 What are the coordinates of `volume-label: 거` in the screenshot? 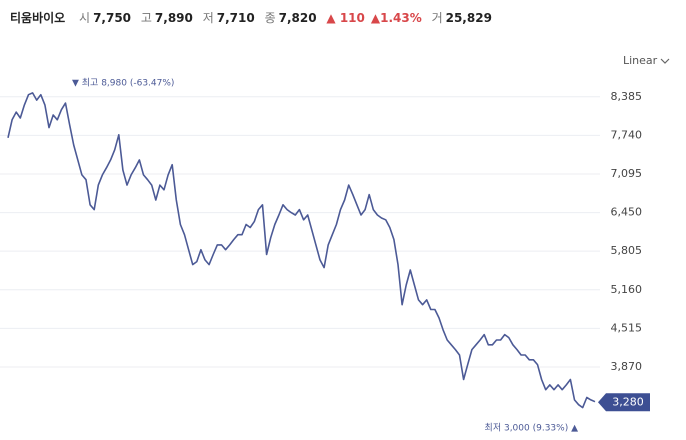 It's located at (437, 18).